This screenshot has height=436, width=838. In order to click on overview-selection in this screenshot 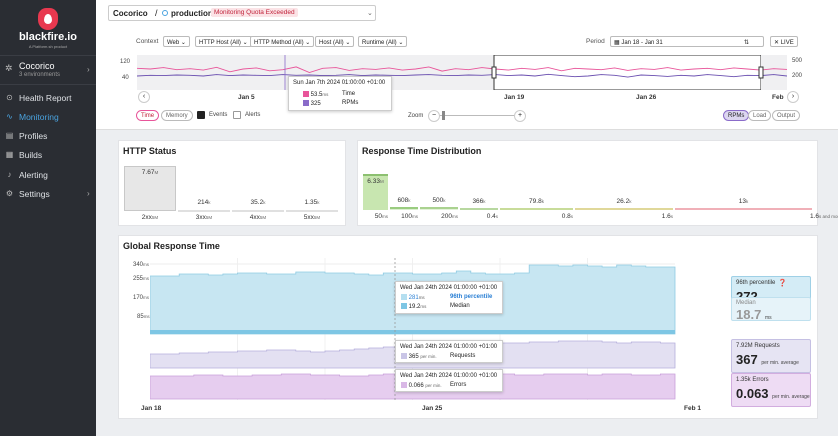, I will do `click(627, 72)`.